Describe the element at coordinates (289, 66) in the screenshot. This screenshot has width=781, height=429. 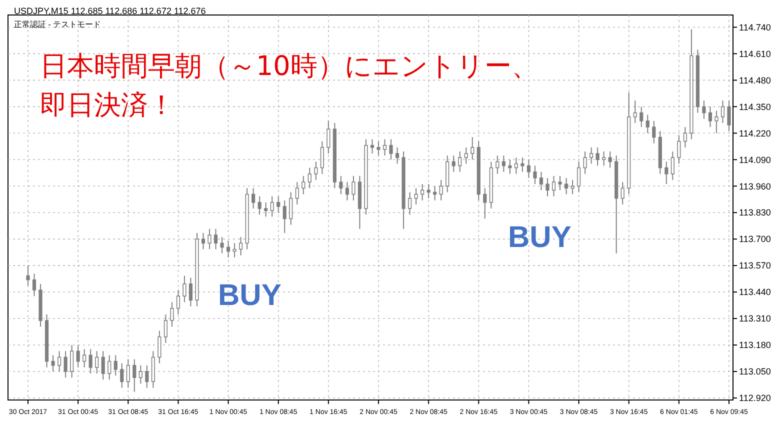
I see `annotation: 日本時間早朝（～10時）にエントリー、` at that location.